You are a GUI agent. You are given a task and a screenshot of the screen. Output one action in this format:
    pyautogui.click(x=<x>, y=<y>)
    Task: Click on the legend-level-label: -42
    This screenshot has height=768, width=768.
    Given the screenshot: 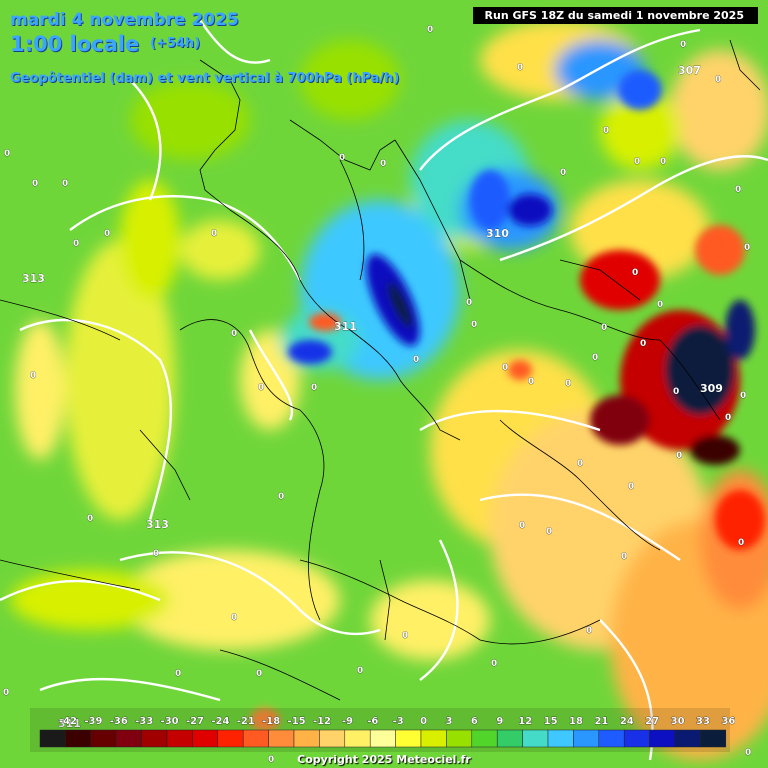 What is the action you would take?
    pyautogui.click(x=68, y=721)
    